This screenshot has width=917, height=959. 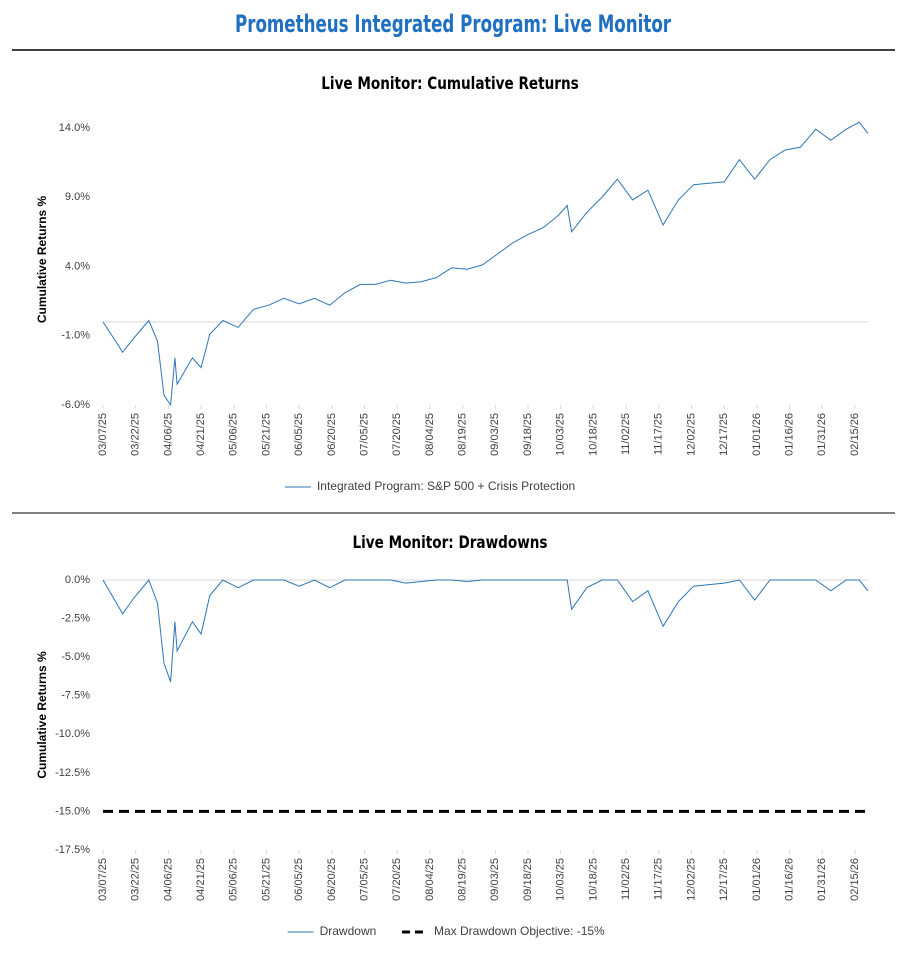 I want to click on legend-label: Max Drawdown Objective: -15%, so click(x=519, y=931).